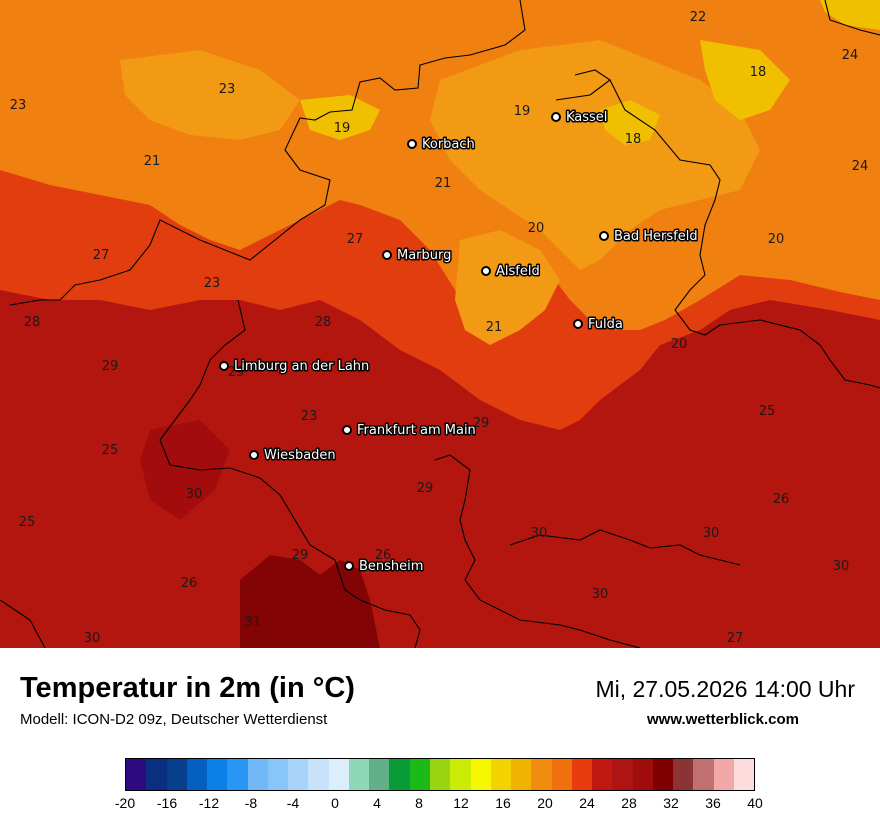 This screenshot has height=830, width=880. I want to click on city-marker: Kassel, so click(580, 118).